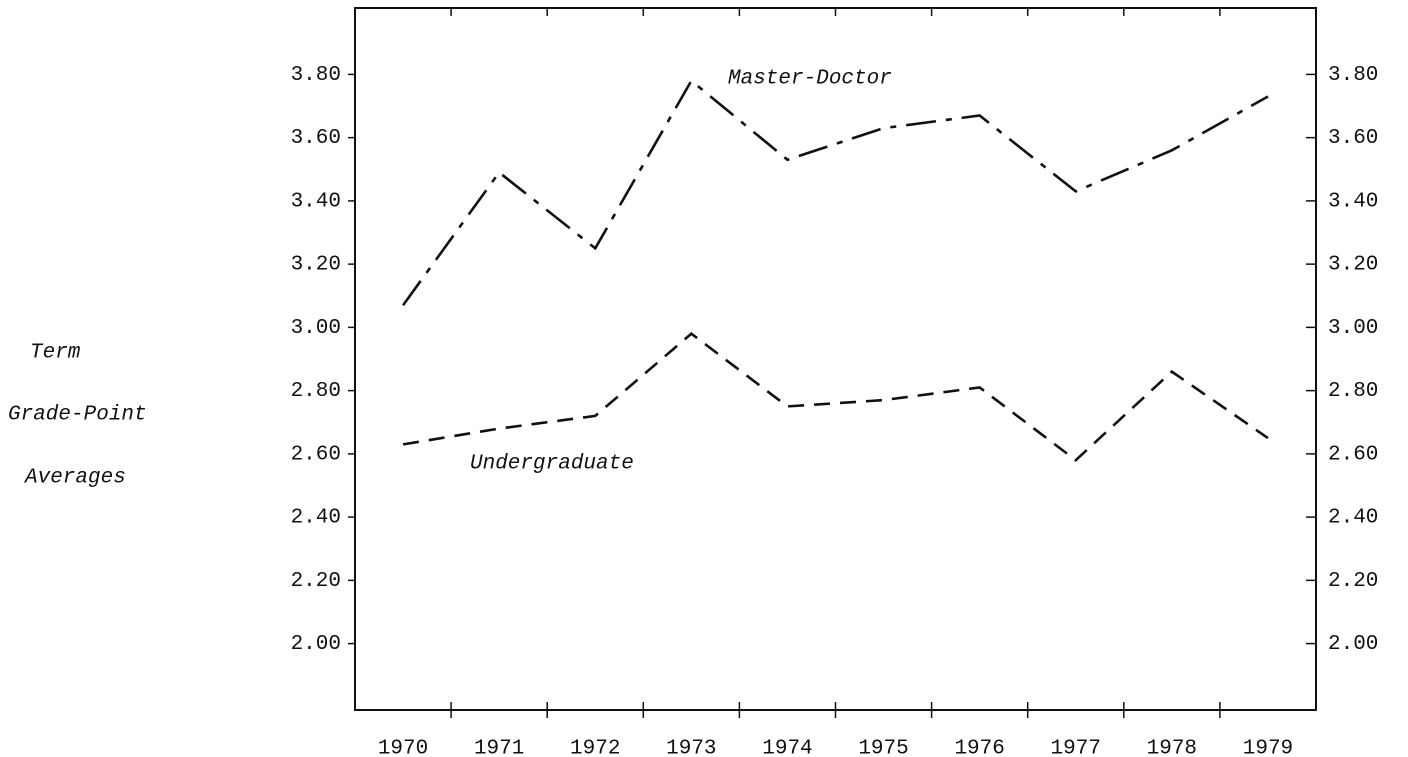  I want to click on y2-tick-label: 2.40, so click(1353, 518).